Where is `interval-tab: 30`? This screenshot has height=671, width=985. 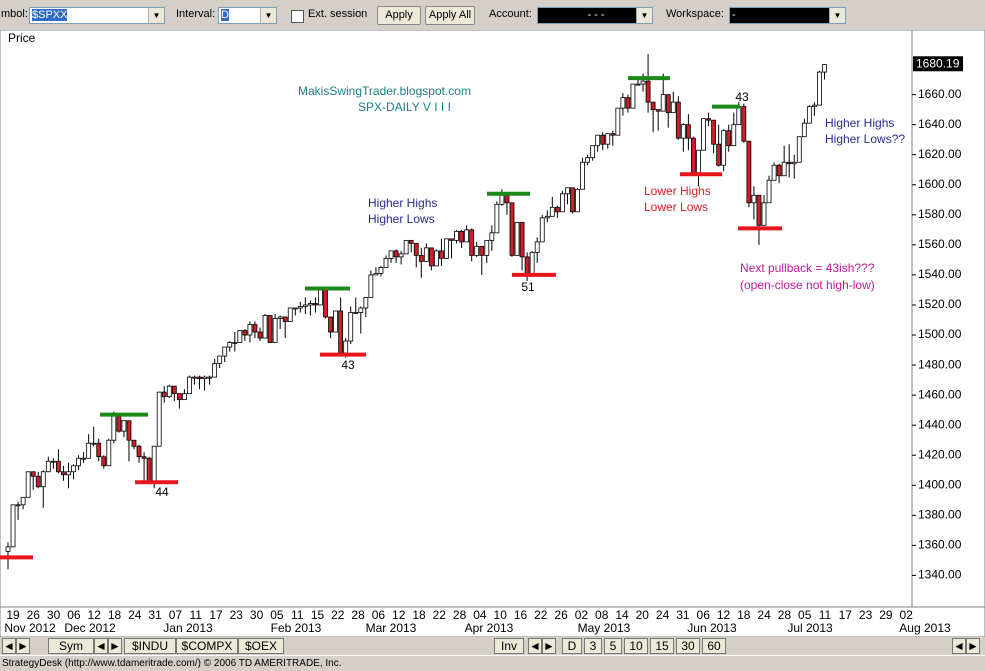
interval-tab: 30 is located at coordinates (688, 646).